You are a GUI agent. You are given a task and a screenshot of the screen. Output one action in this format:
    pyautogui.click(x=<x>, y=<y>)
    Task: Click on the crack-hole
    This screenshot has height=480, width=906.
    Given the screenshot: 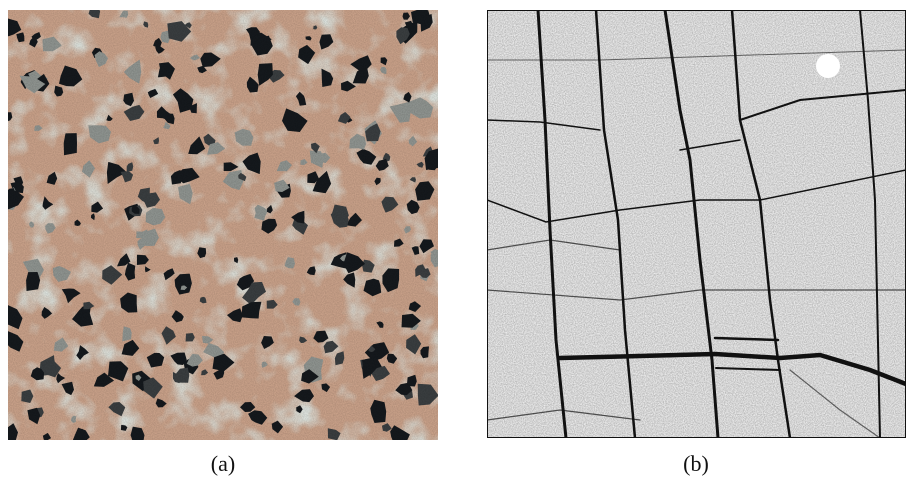 What is the action you would take?
    pyautogui.click(x=828, y=66)
    